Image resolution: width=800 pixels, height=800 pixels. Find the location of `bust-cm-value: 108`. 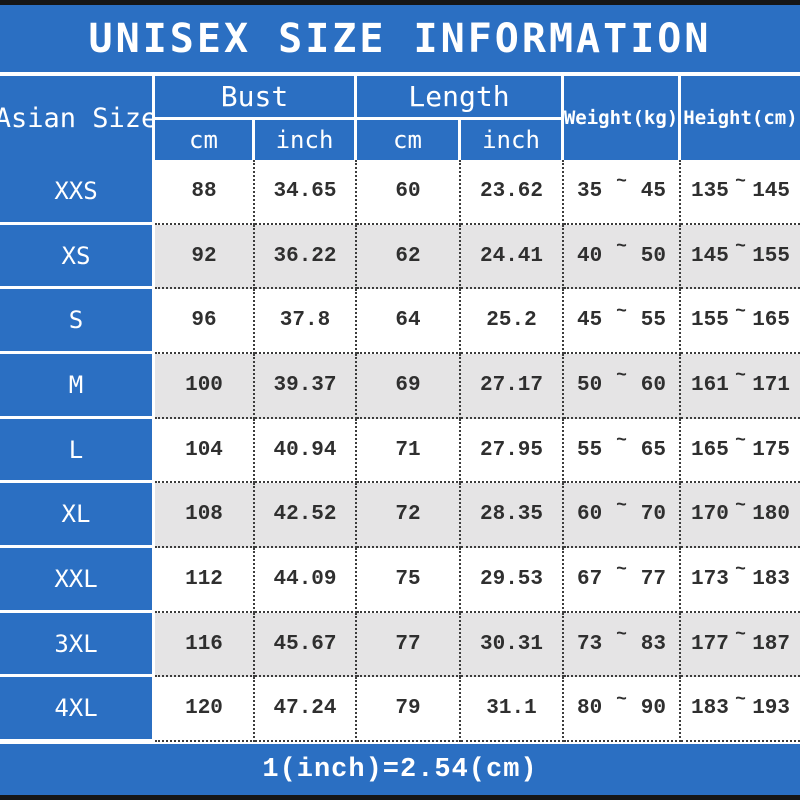

bust-cm-value: 108 is located at coordinates (205, 516).